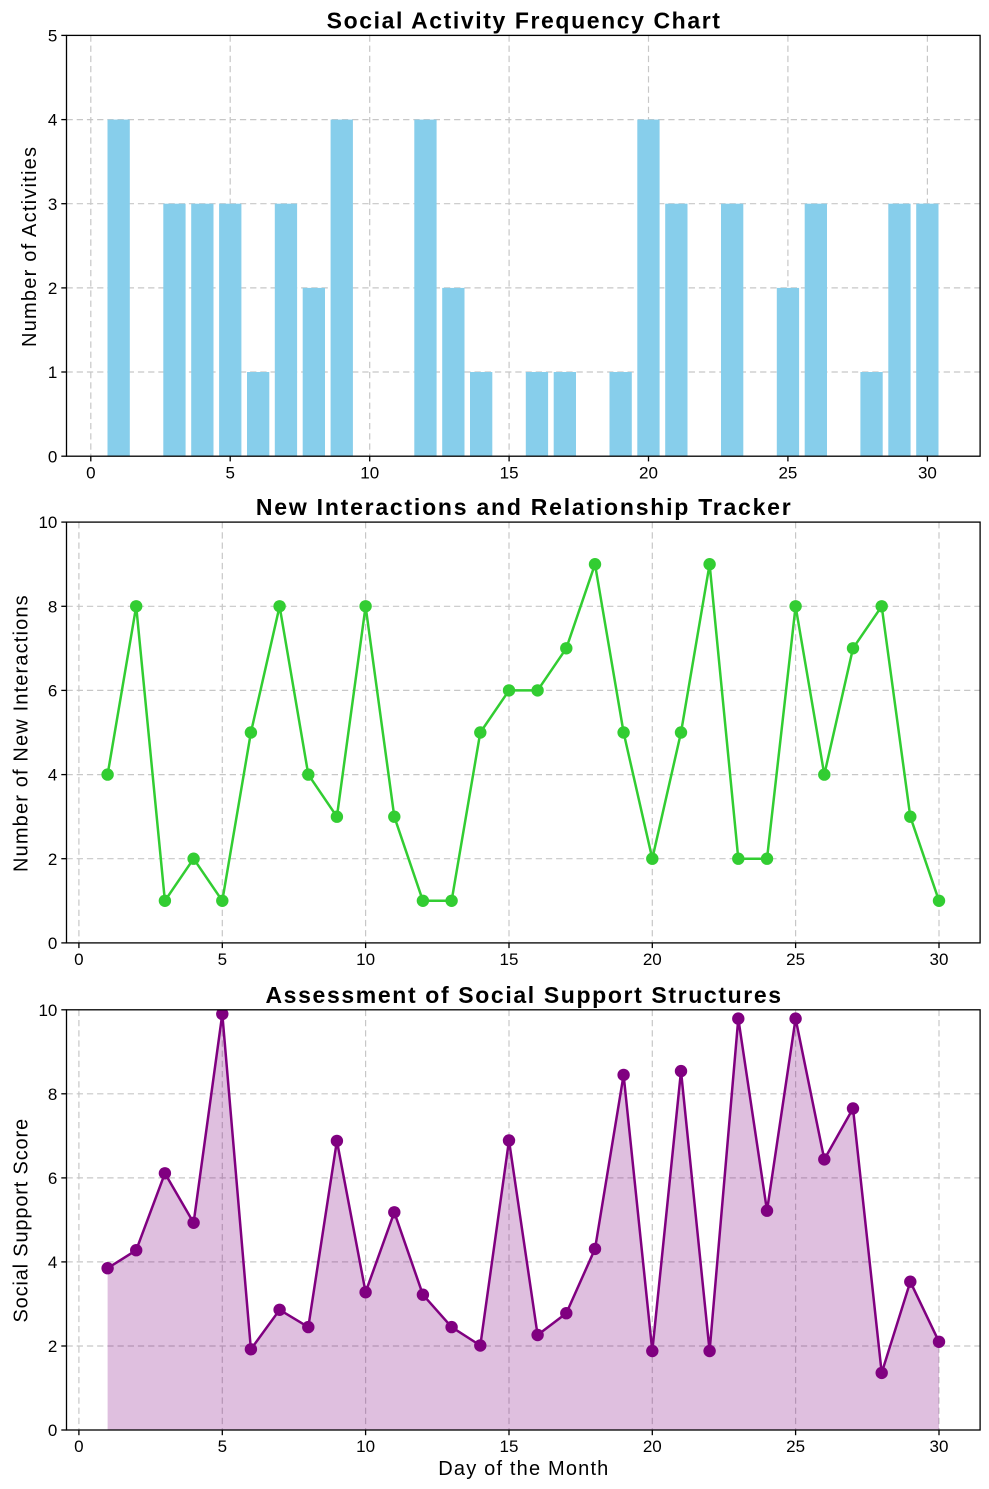 The width and height of the screenshot is (989, 1489). I want to click on svg-text:Assessment of Social Support S: Assessment of Social Support Structures, so click(523, 995).